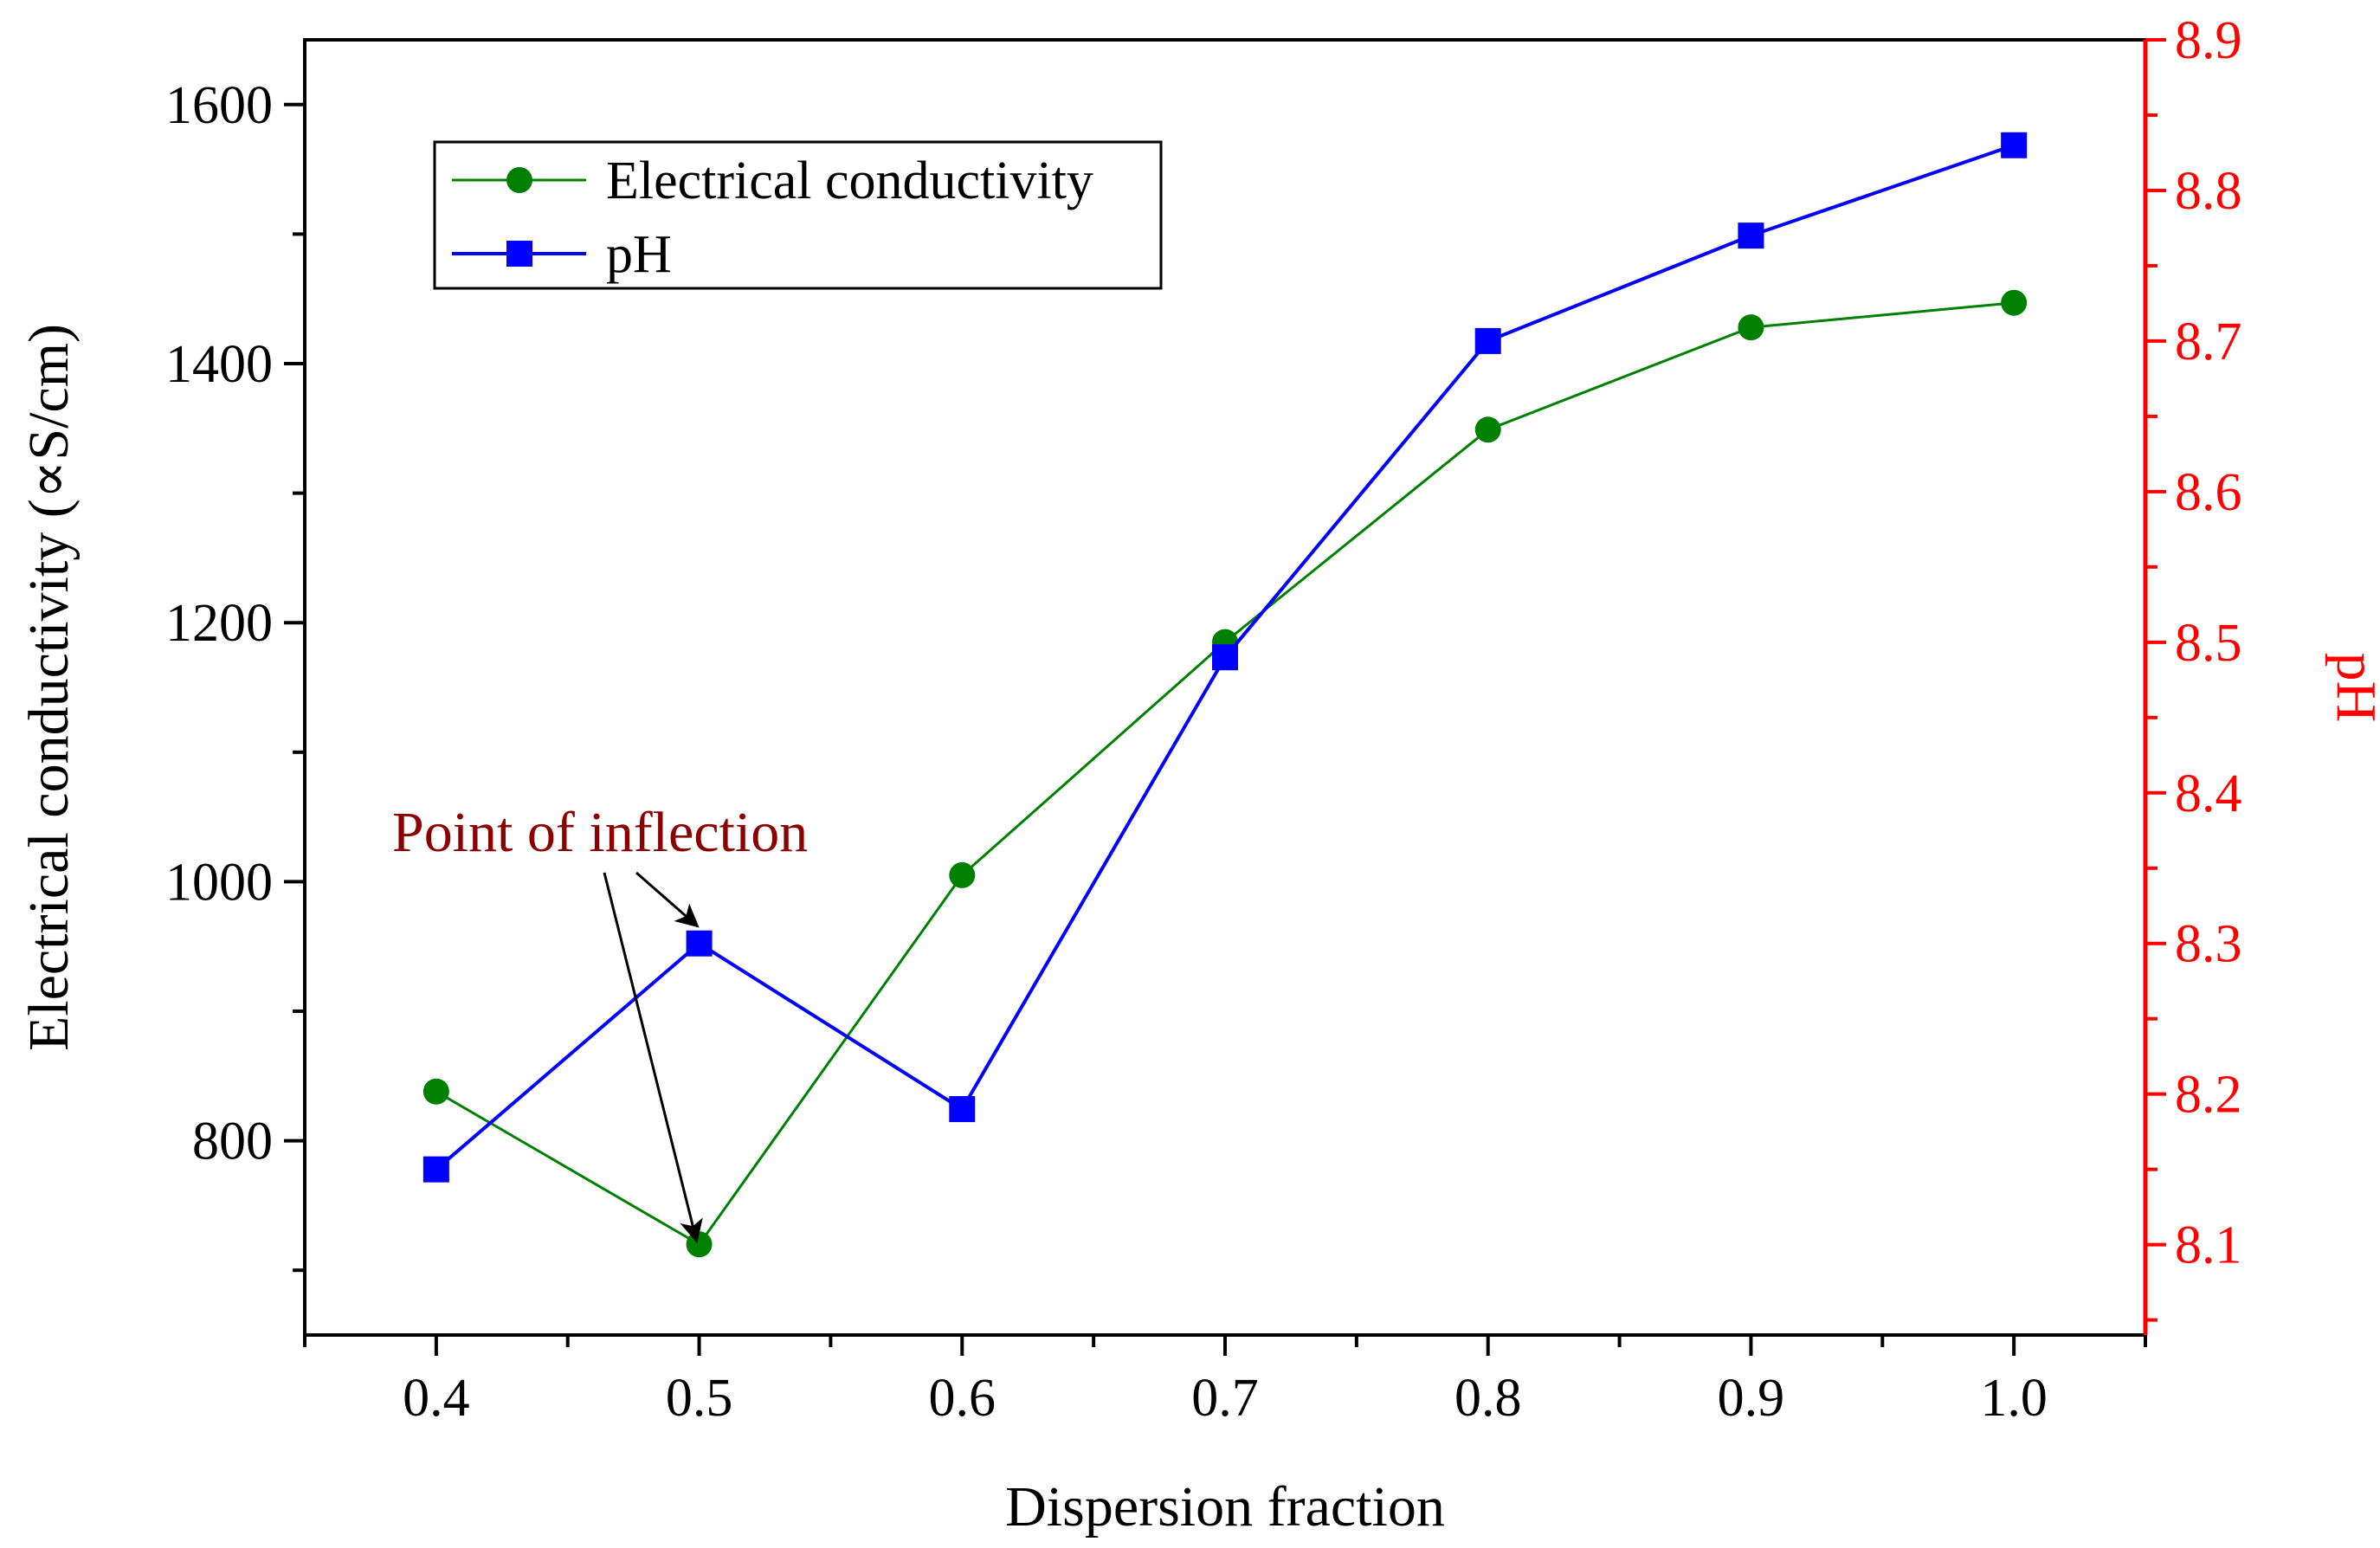 The width and height of the screenshot is (2380, 1548). I want to click on legend-ph-marker, so click(519, 254).